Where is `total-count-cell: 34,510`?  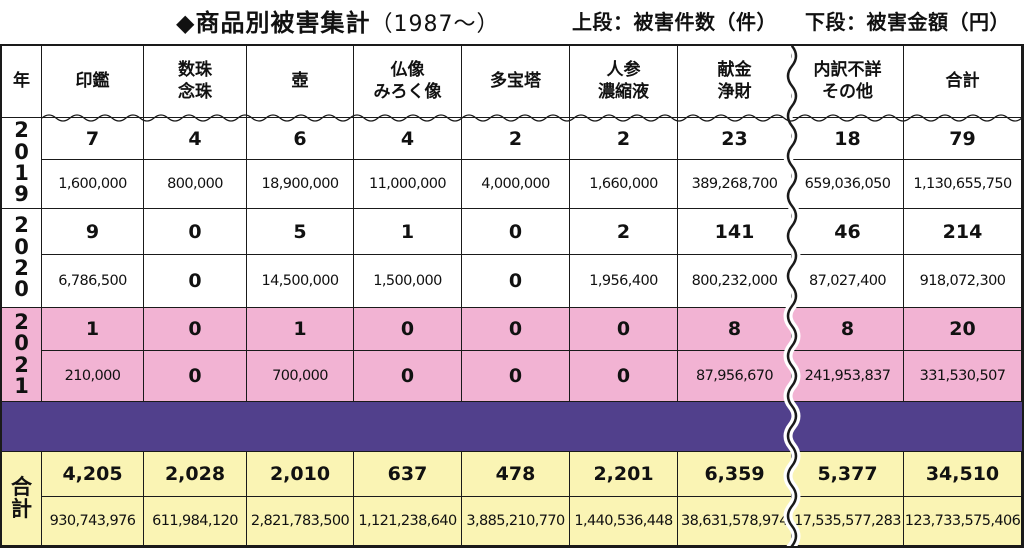 total-count-cell: 34,510 is located at coordinates (963, 474).